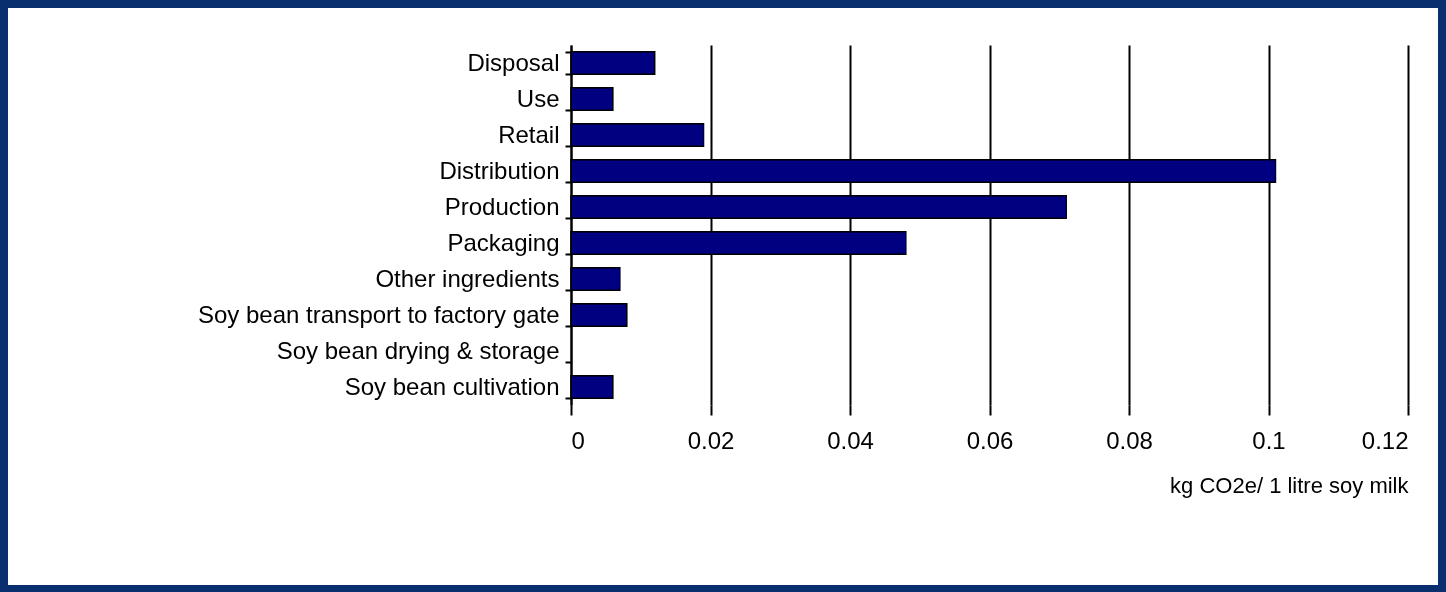 The height and width of the screenshot is (592, 1446). What do you see at coordinates (1385, 440) in the screenshot?
I see `x-tick-label: 0.12` at bounding box center [1385, 440].